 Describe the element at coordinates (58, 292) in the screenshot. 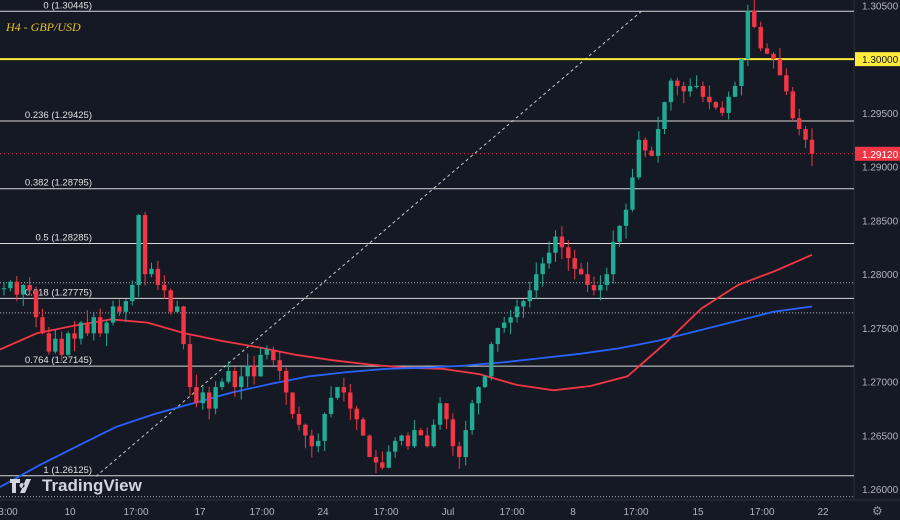

I see `fib-level-label-4: 0.618 (1.27775)` at that location.